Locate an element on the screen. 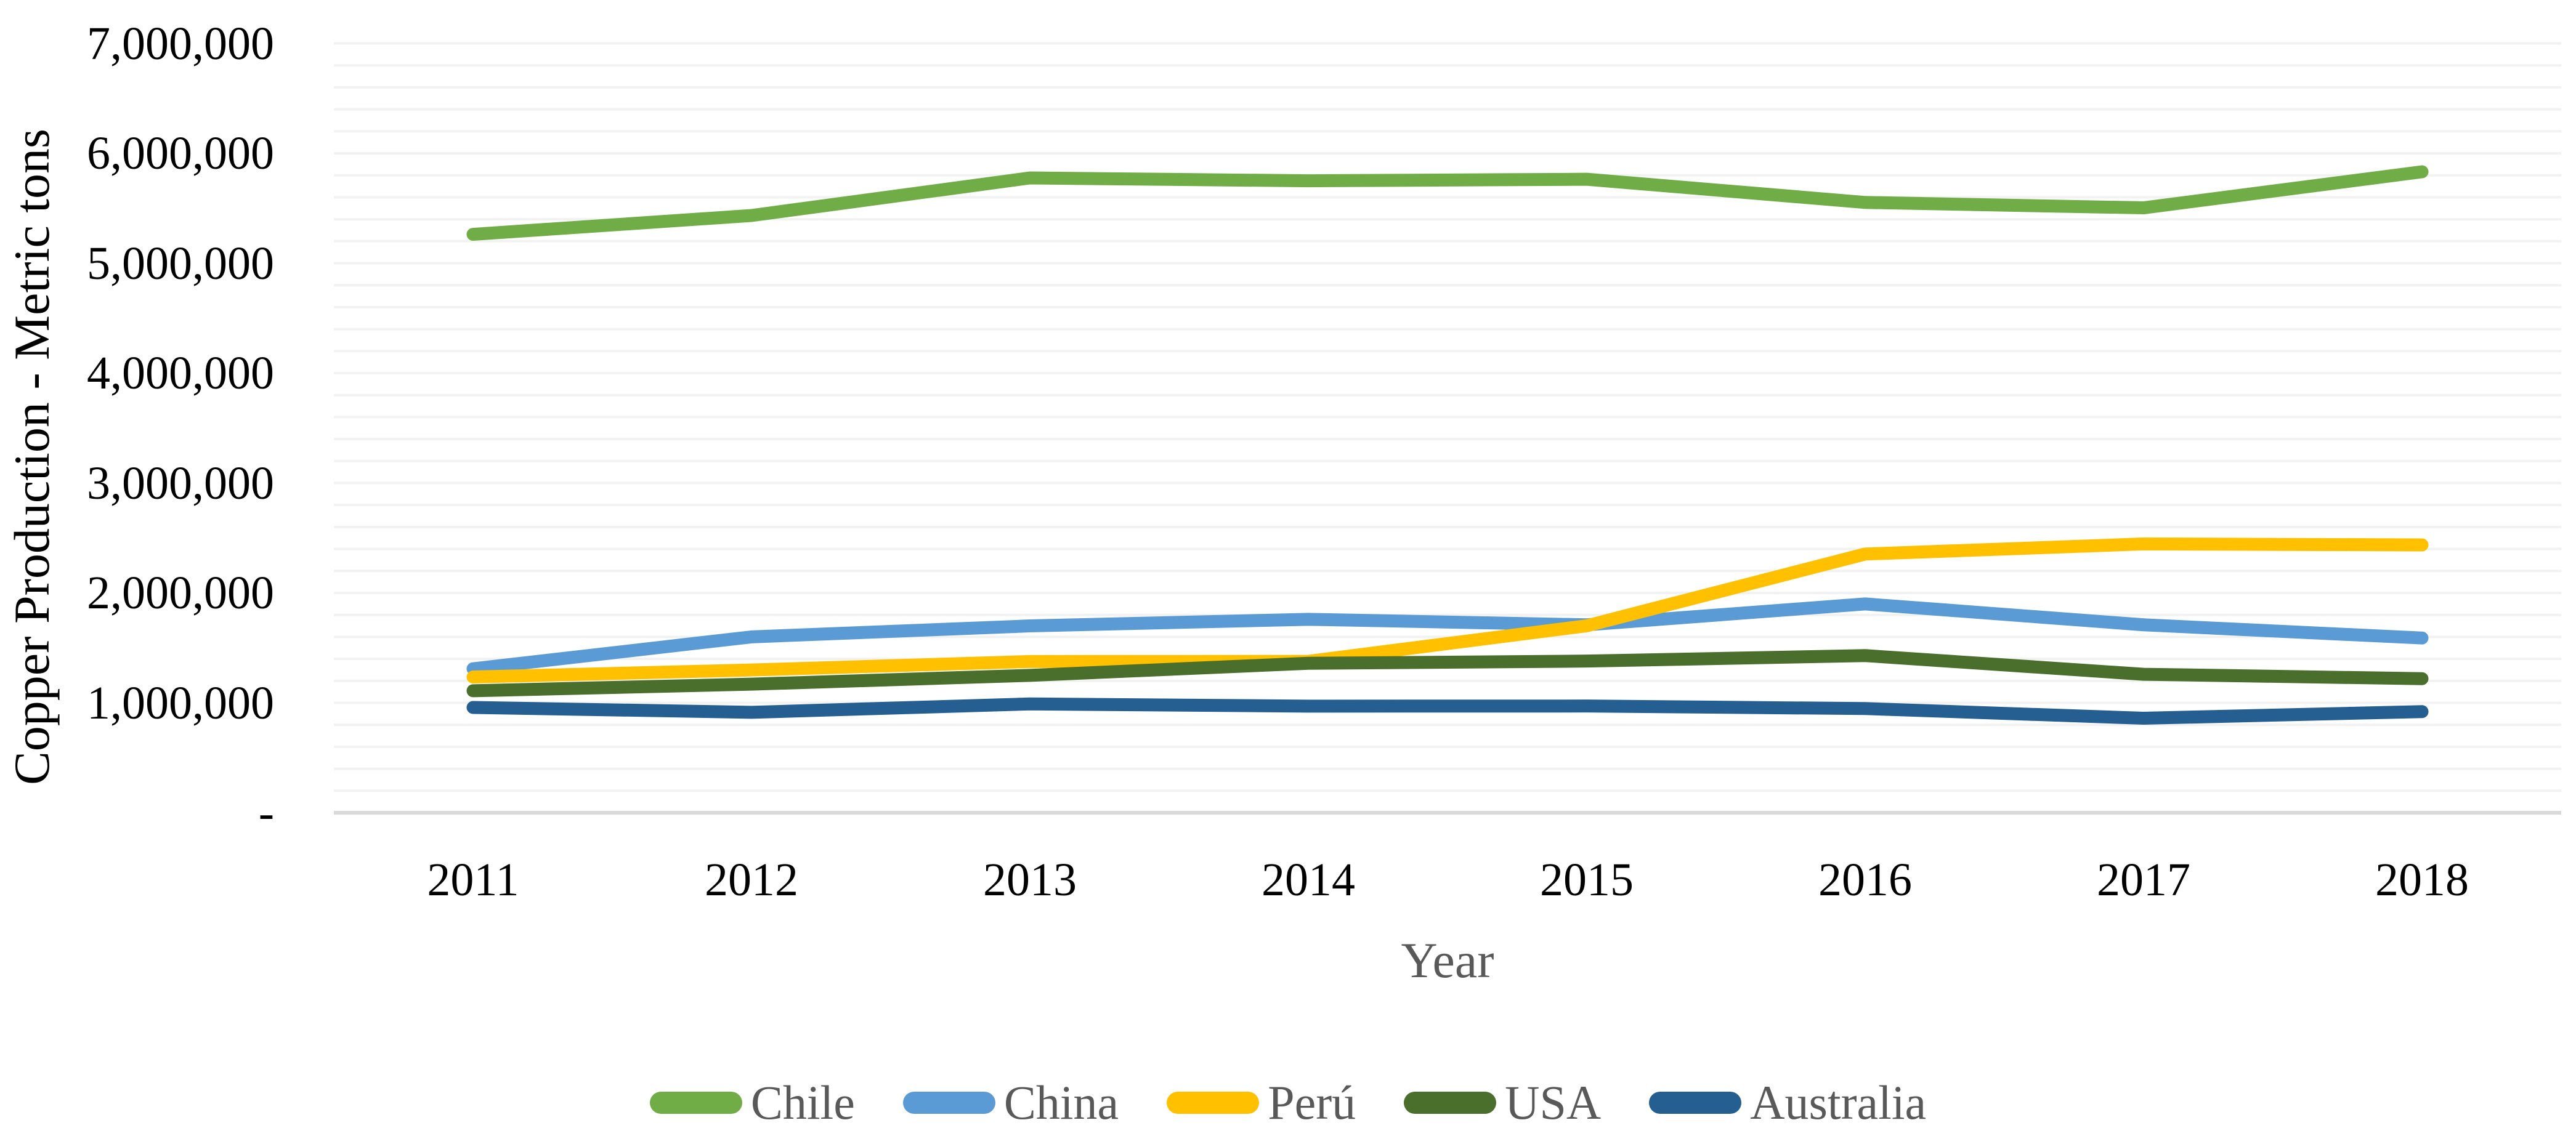  legend-label: Perú is located at coordinates (1312, 1102).